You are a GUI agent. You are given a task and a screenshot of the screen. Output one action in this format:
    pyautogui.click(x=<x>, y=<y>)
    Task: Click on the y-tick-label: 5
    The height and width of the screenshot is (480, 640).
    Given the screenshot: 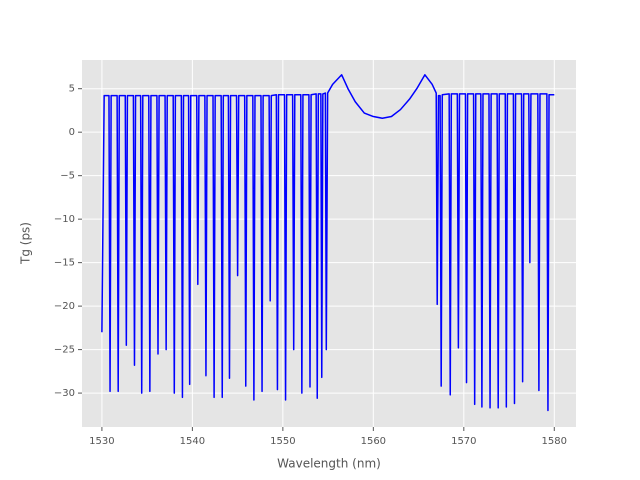 What is the action you would take?
    pyautogui.click(x=72, y=89)
    